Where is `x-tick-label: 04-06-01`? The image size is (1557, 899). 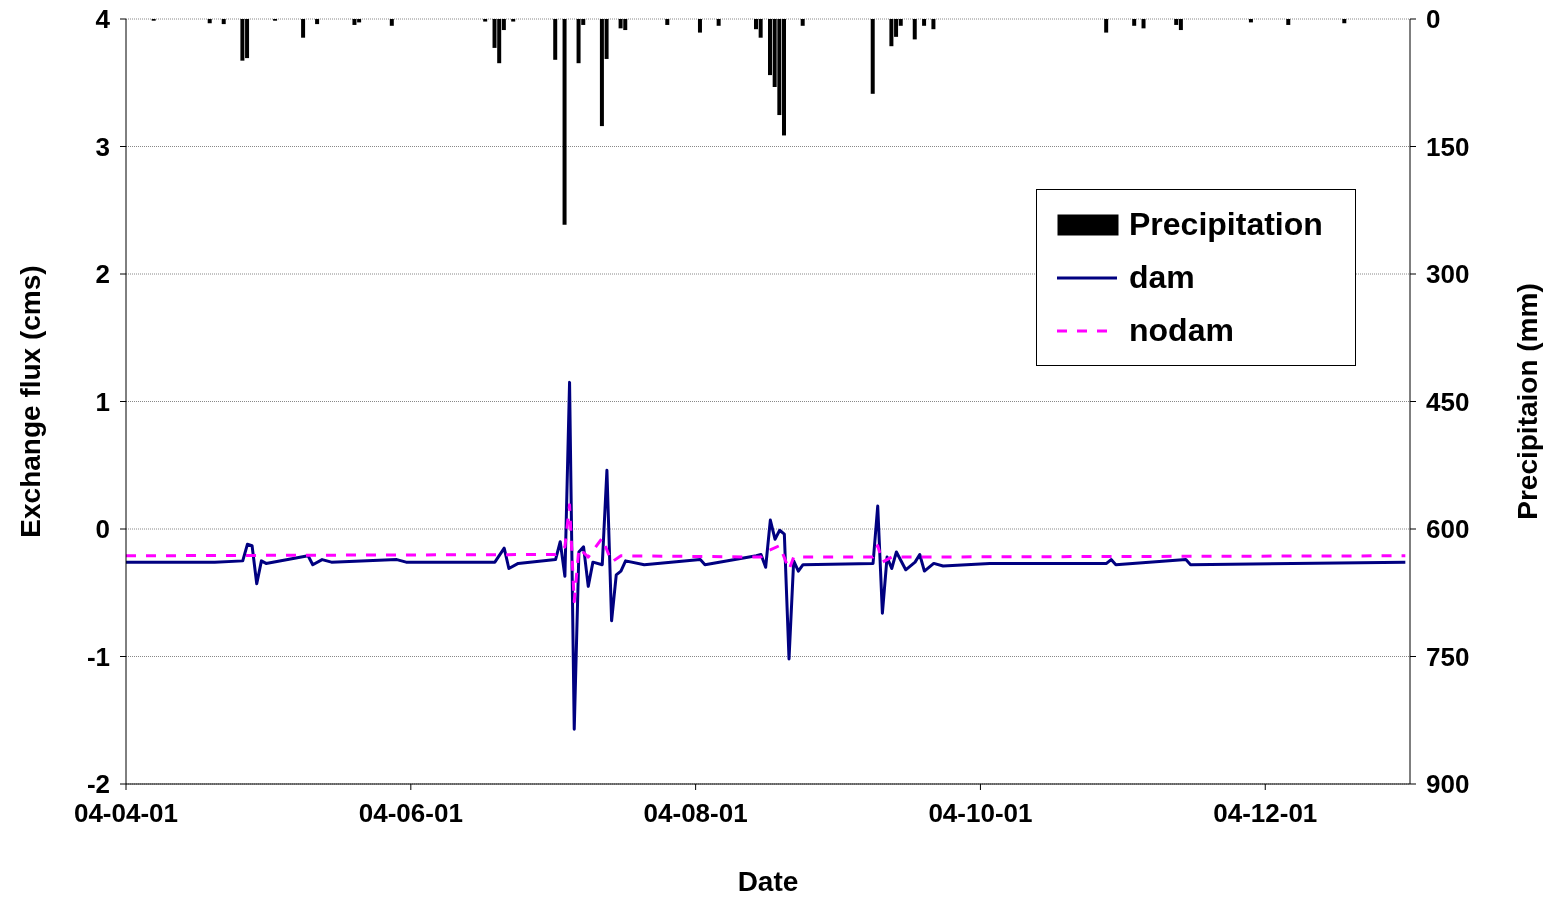
x-tick-label: 04-06-01 is located at coordinates (410, 813).